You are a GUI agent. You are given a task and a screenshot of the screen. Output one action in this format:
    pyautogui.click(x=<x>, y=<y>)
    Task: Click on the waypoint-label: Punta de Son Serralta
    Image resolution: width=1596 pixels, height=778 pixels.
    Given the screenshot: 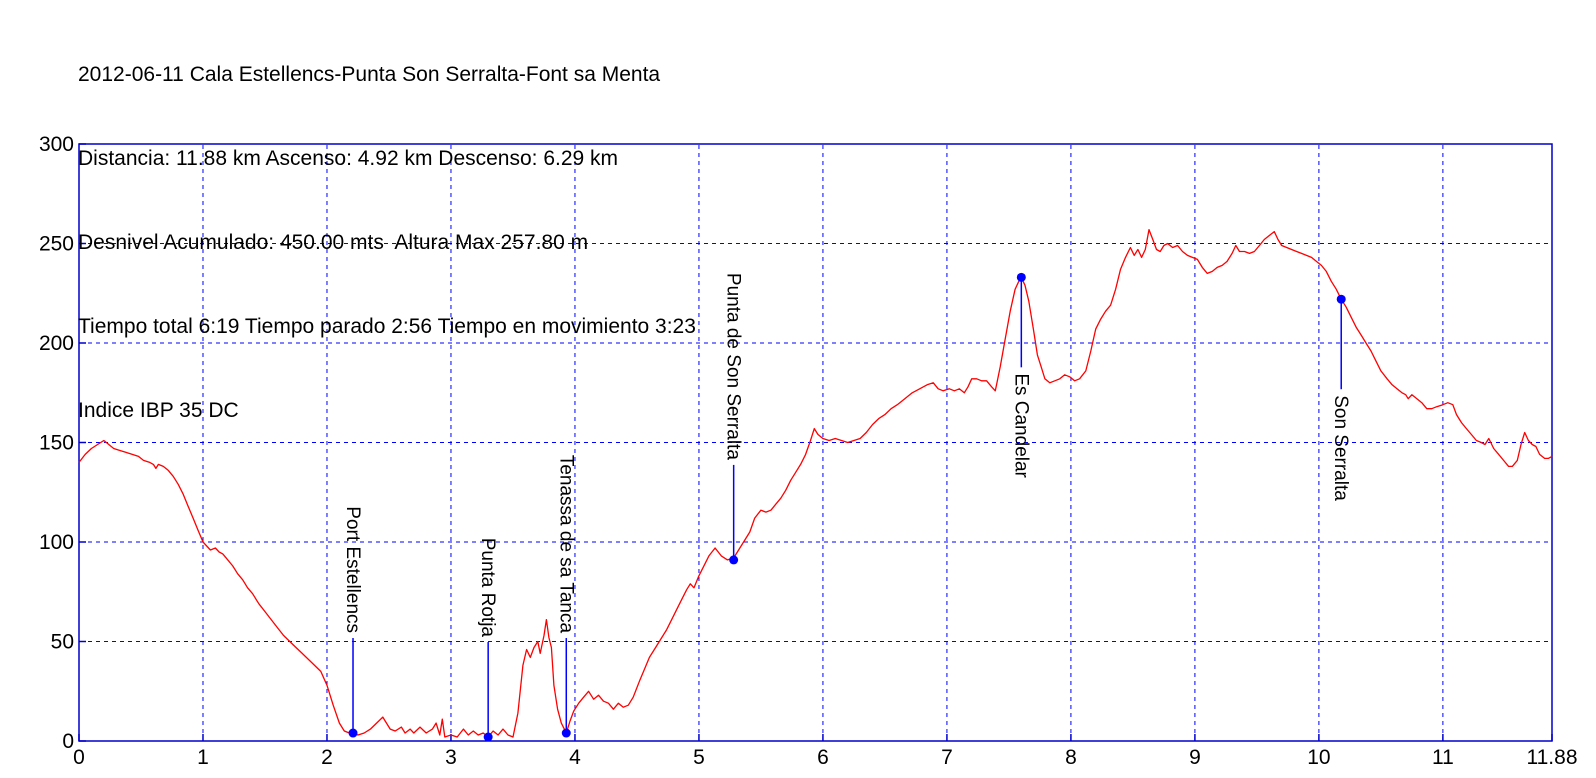 What is the action you would take?
    pyautogui.click(x=733, y=366)
    